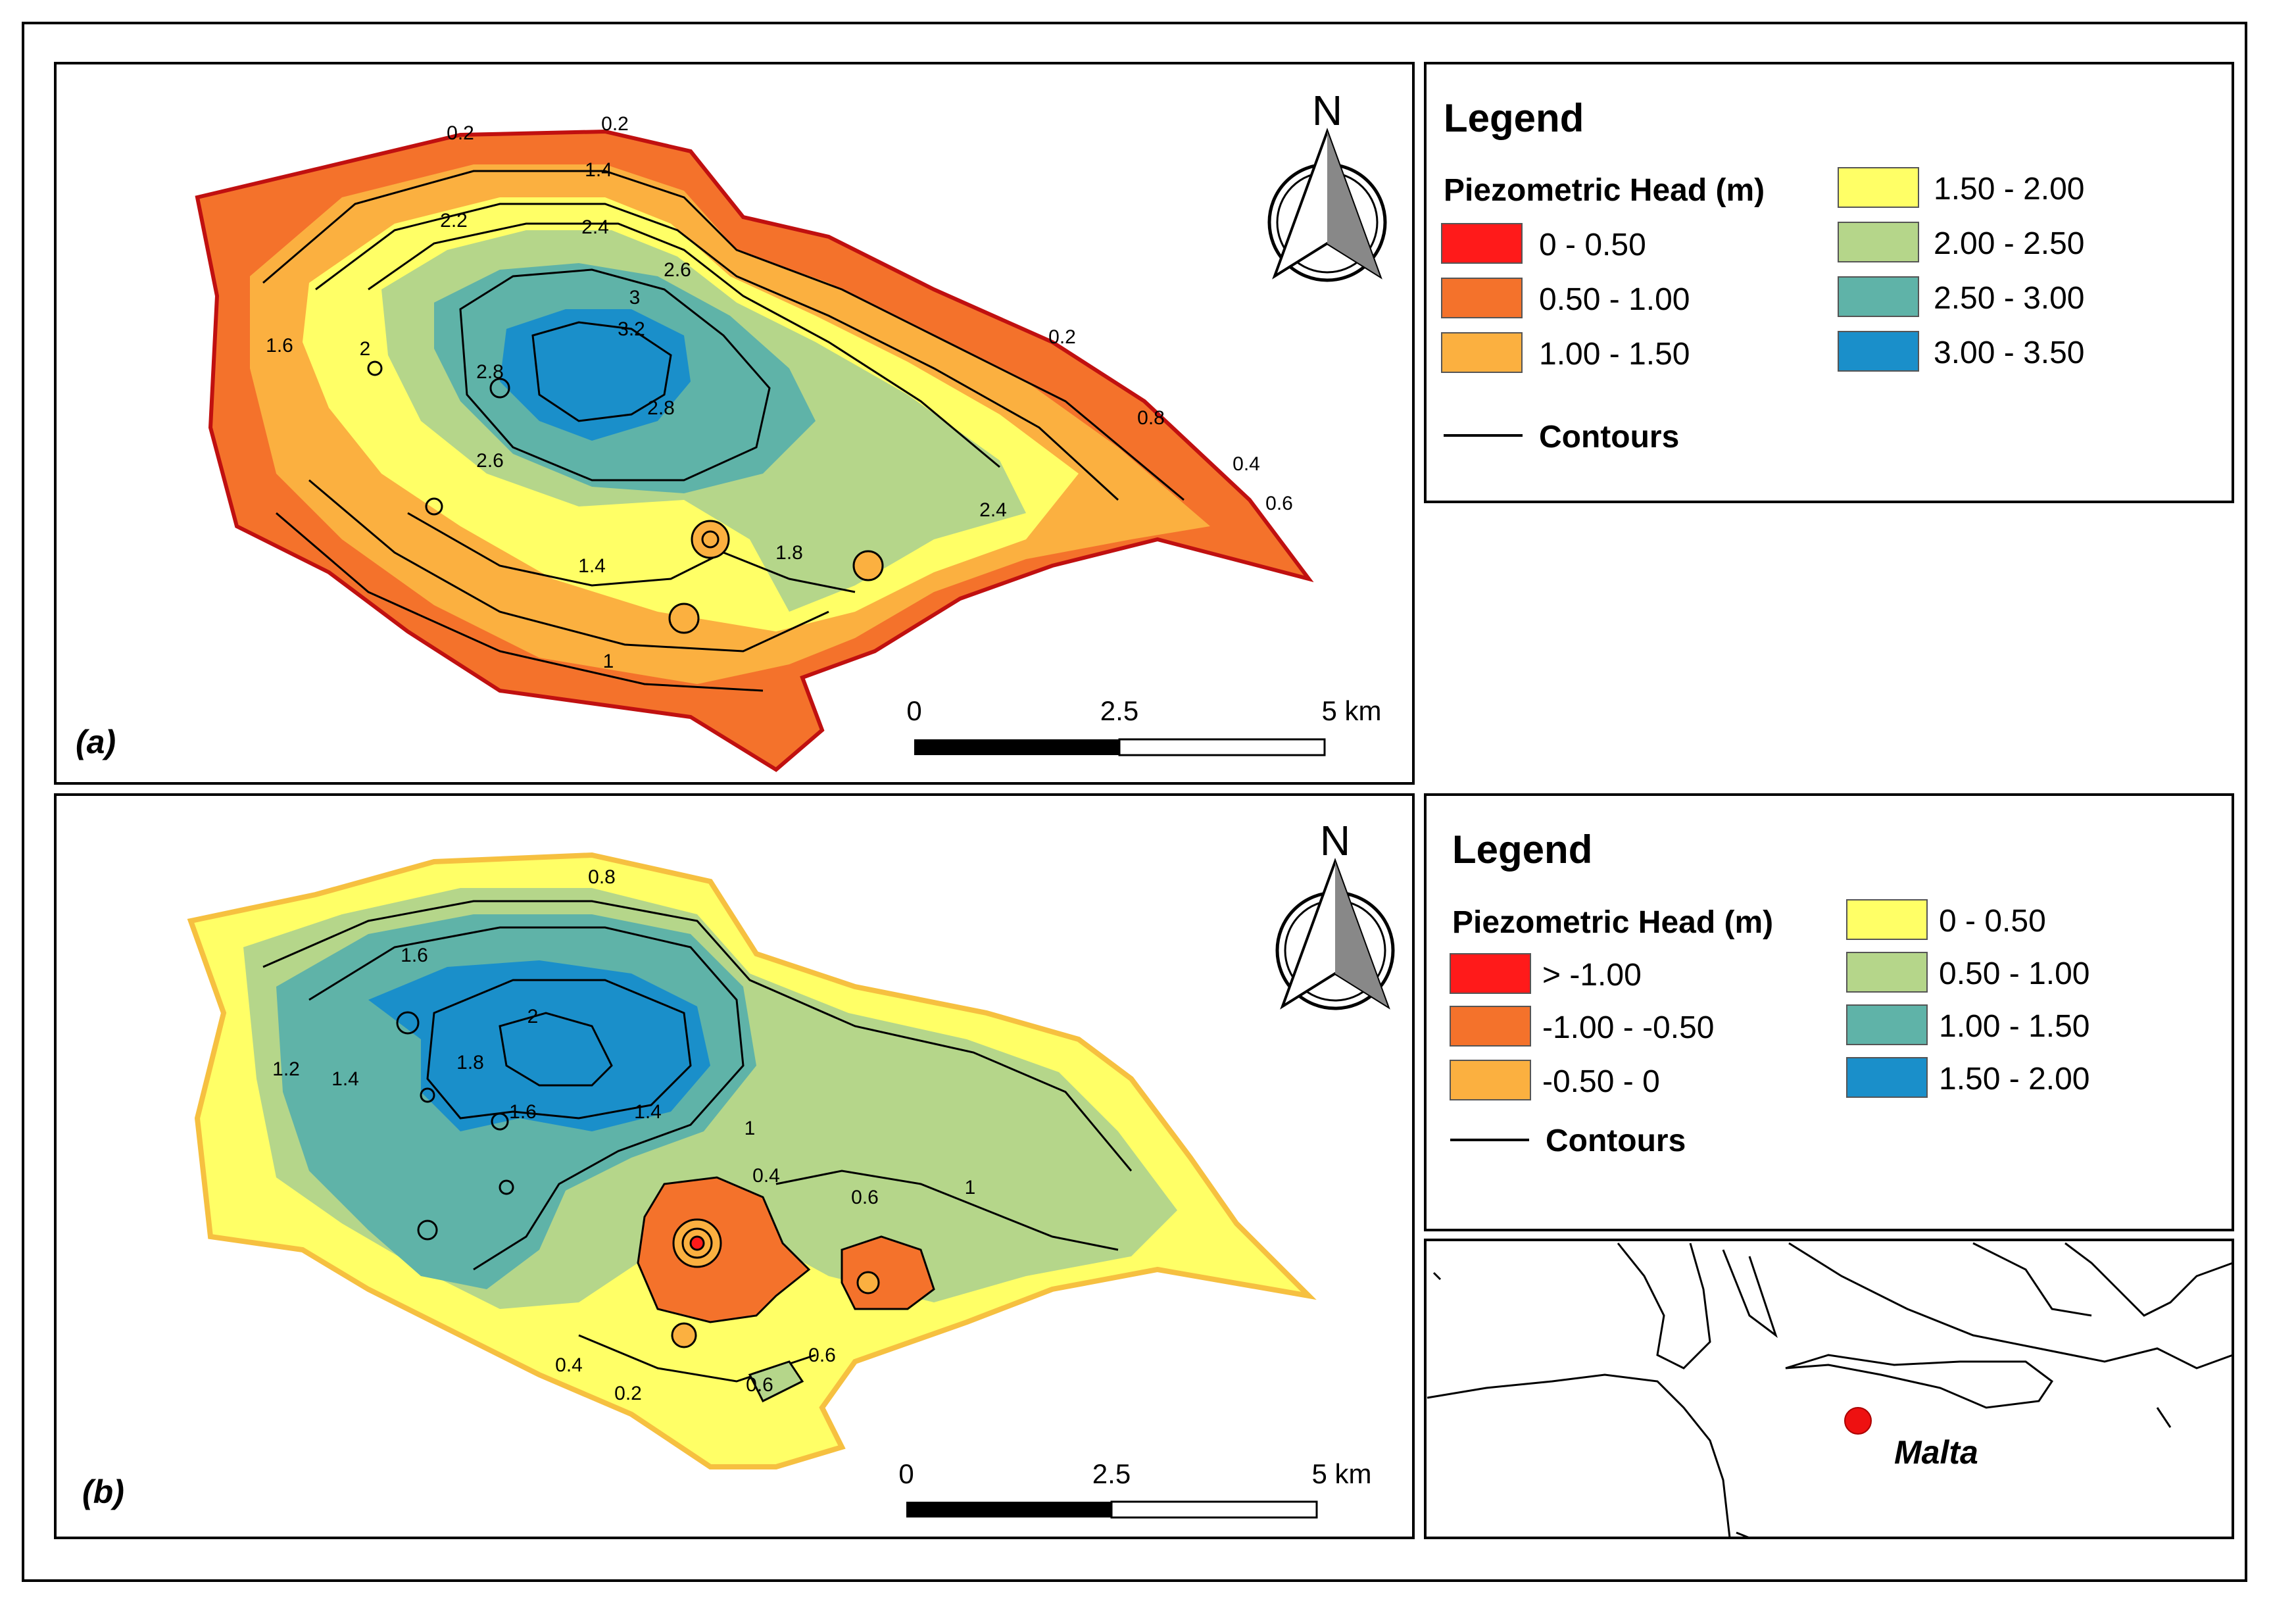 Image resolution: width=2296 pixels, height=1603 pixels. Describe the element at coordinates (1592, 975) in the screenshot. I see `legend-entry-label: > -1.00` at that location.